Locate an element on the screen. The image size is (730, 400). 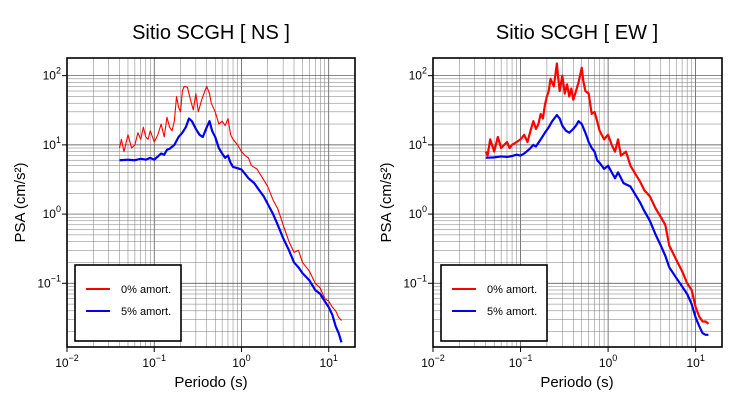
chart-title: Sitio SCGH [ NS ] is located at coordinates (211, 33).